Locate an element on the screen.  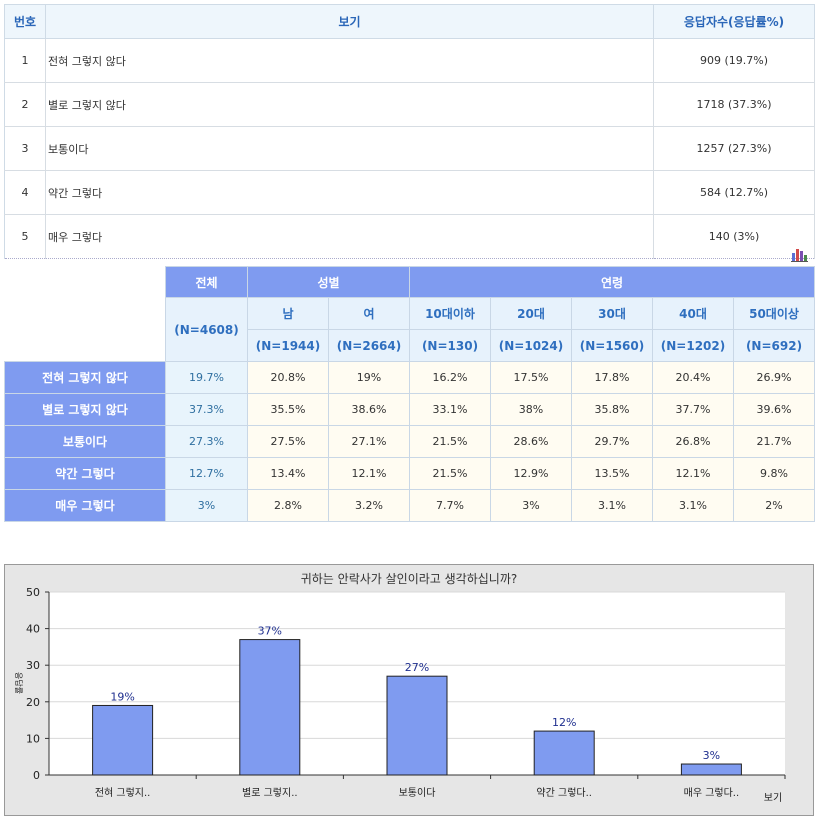
value-cell: 26.9% is located at coordinates (774, 377).